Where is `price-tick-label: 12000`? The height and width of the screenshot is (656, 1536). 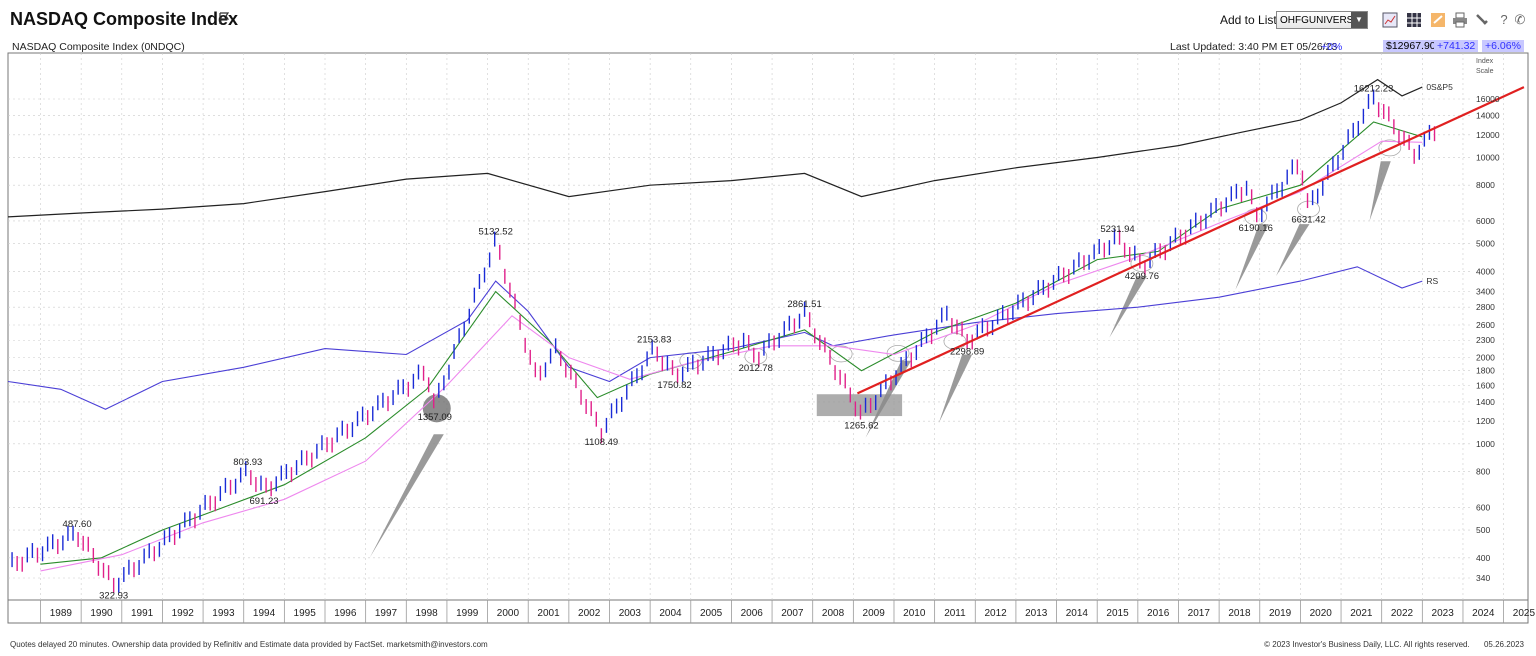
price-tick-label: 12000 is located at coordinates (1488, 135).